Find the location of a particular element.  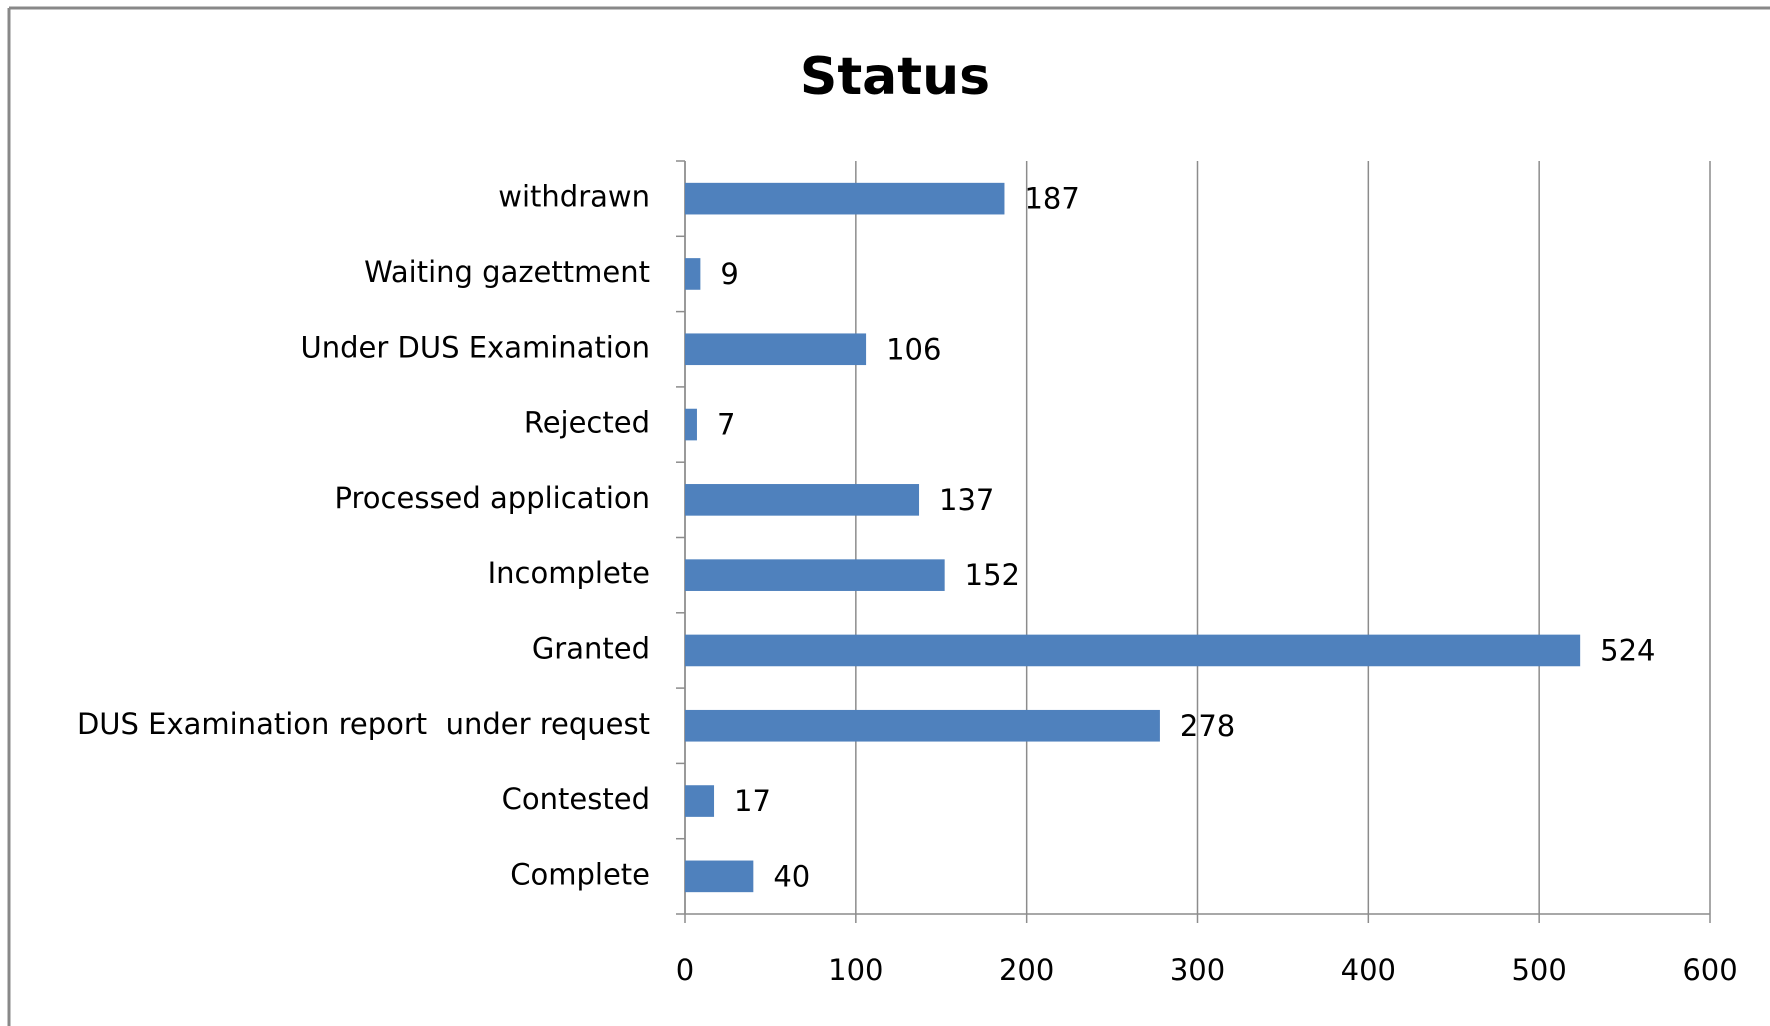

y-tick-label: Processed application is located at coordinates (492, 498).